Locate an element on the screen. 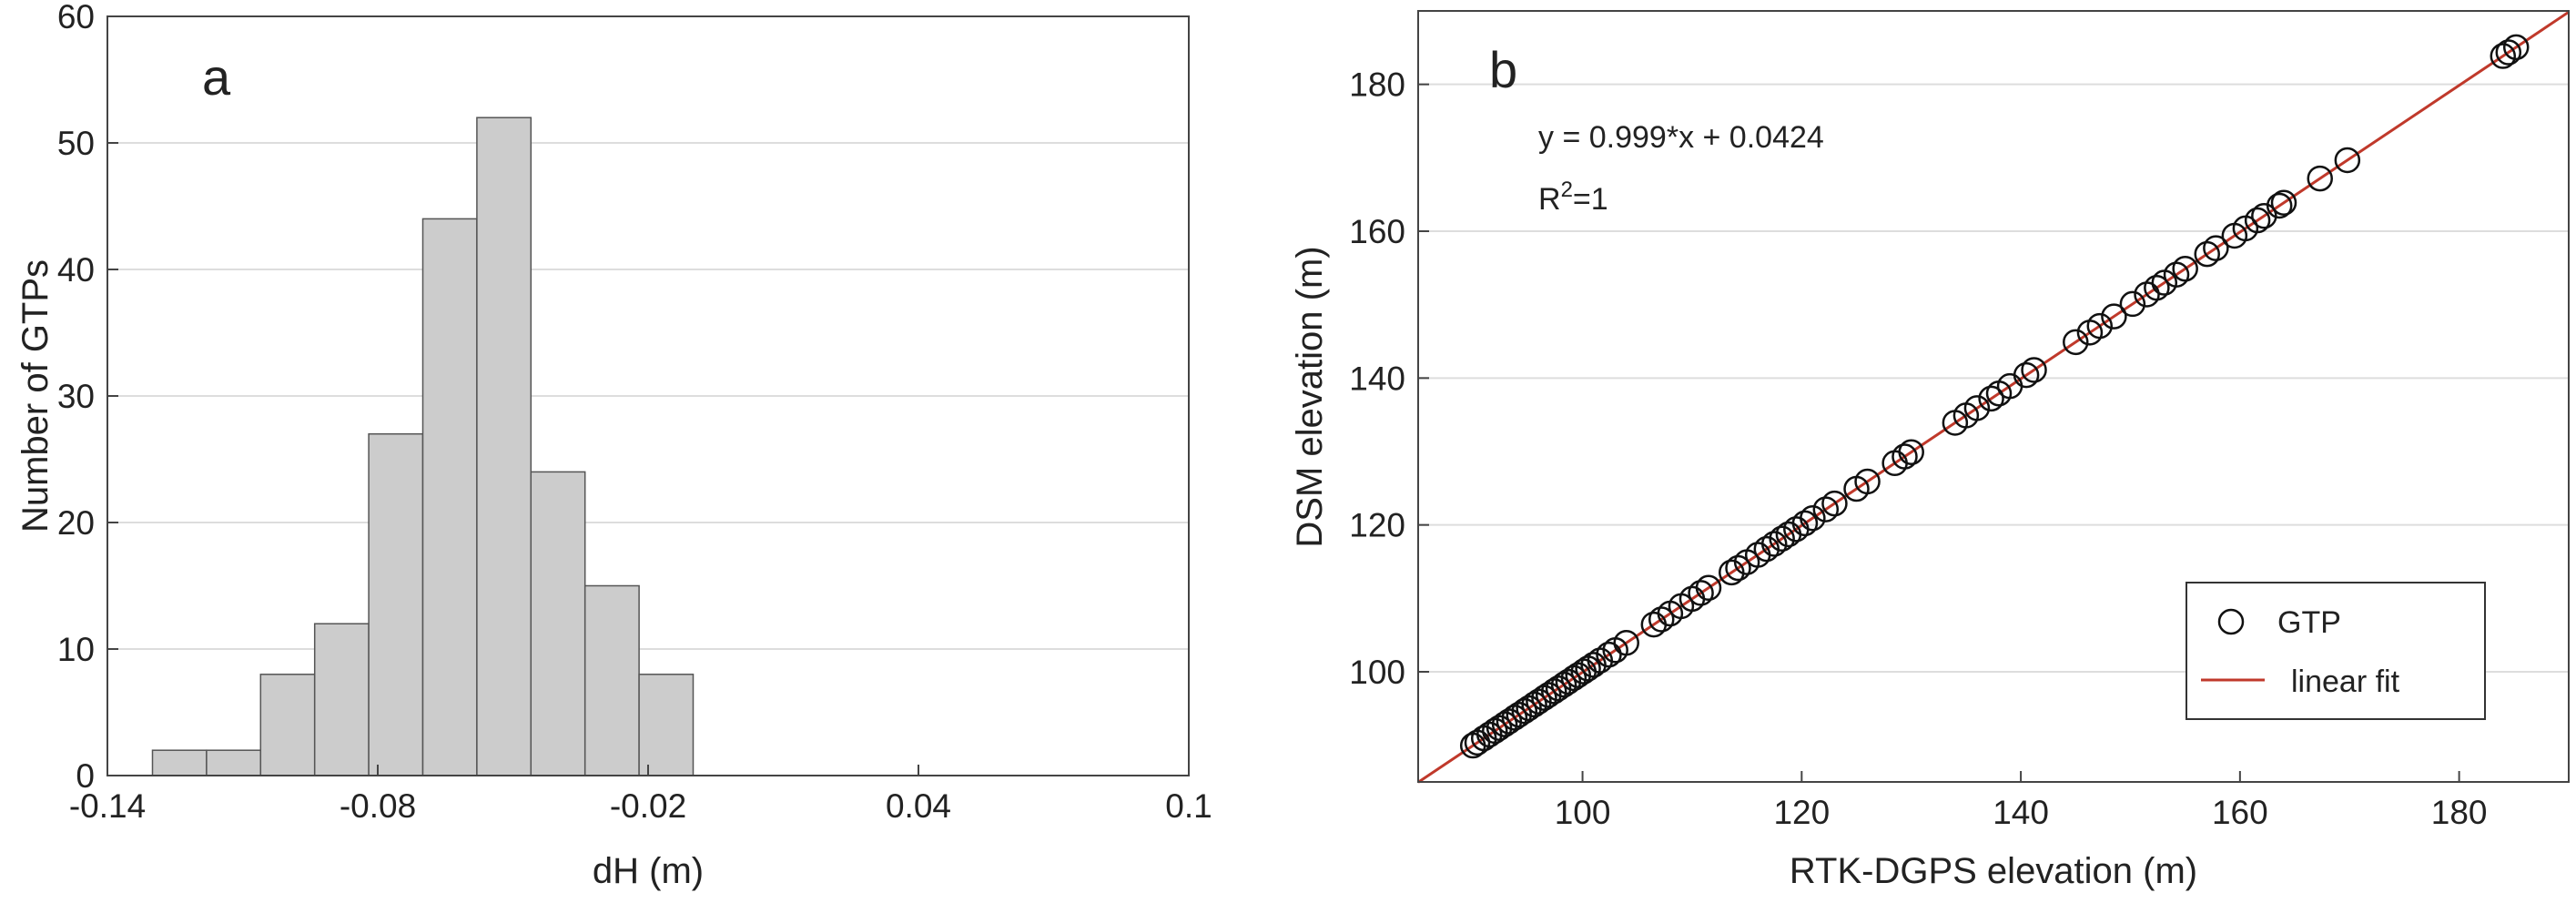 This screenshot has height=903, width=2576. panel-a-y-tick-label: 0 is located at coordinates (85, 776).